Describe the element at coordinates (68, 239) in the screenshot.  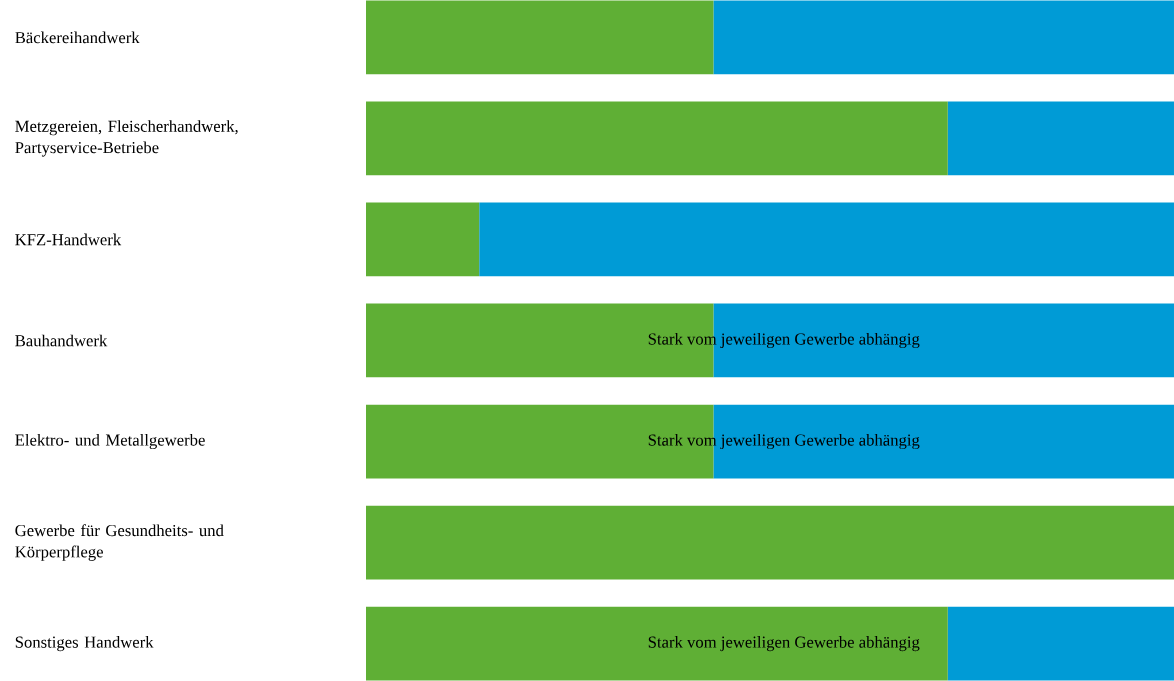
I see `y-tick-label: KFZ-Handwerk` at that location.